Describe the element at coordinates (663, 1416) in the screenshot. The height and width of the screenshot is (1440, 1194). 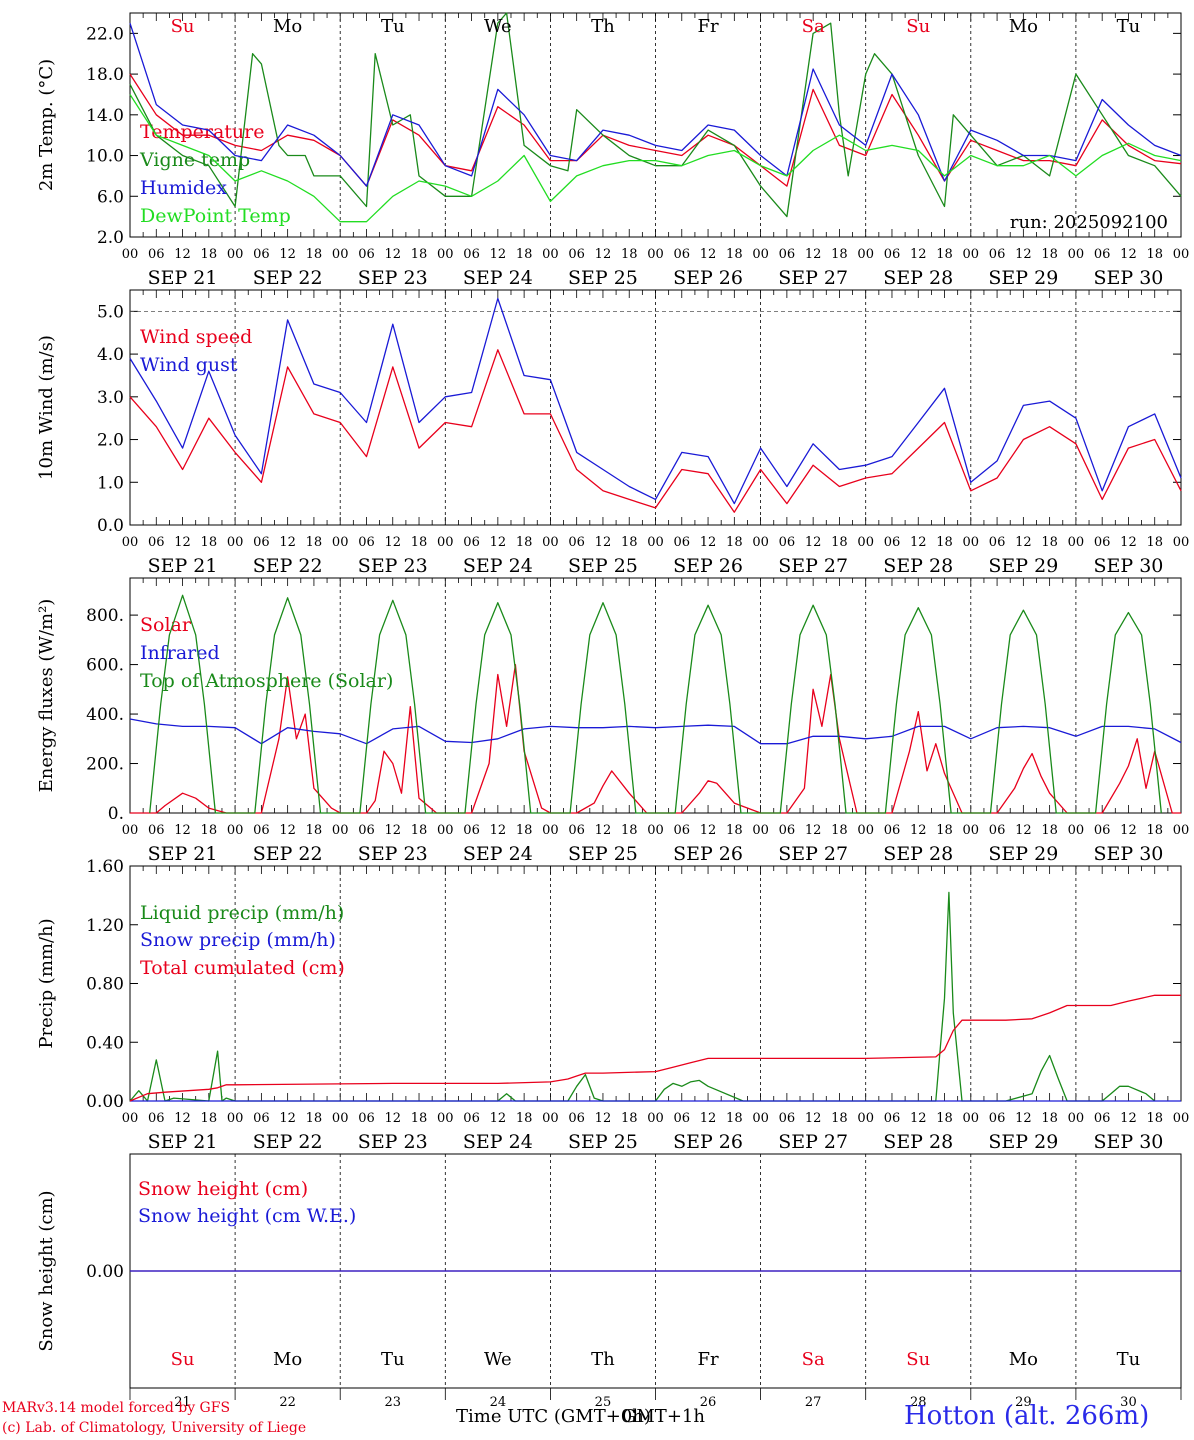
I see `x-axis-overprint: GMT+1h` at that location.